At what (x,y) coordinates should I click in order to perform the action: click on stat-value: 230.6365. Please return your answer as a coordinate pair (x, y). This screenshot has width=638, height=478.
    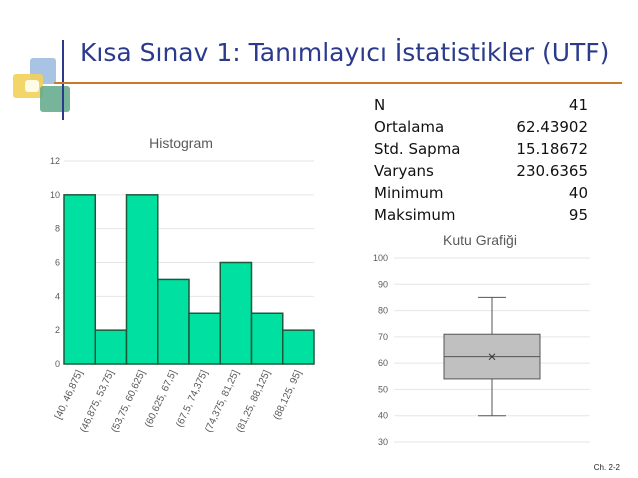
    Looking at the image, I should click on (552, 171).